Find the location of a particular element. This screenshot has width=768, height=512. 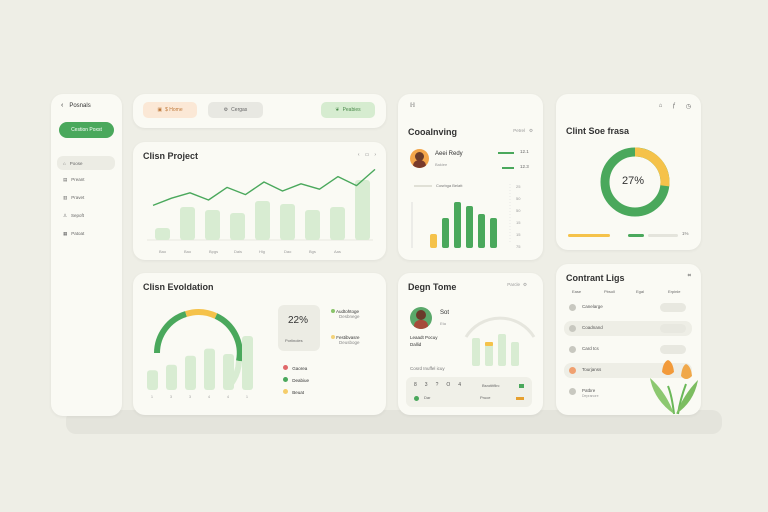

sidebar-item-1: ⌂ Poose is located at coordinates (86, 163).